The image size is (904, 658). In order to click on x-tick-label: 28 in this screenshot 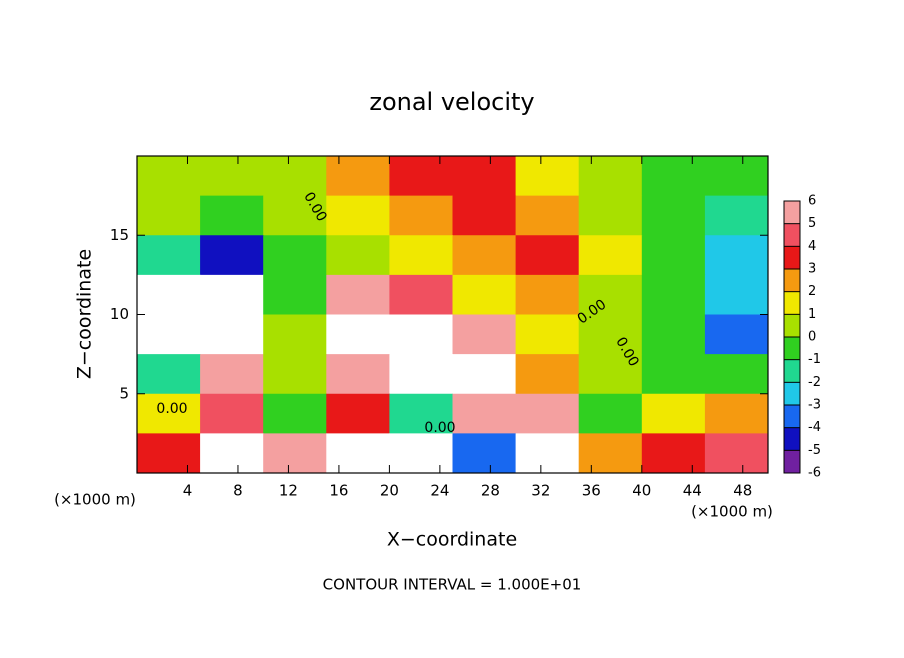, I will do `click(490, 491)`.